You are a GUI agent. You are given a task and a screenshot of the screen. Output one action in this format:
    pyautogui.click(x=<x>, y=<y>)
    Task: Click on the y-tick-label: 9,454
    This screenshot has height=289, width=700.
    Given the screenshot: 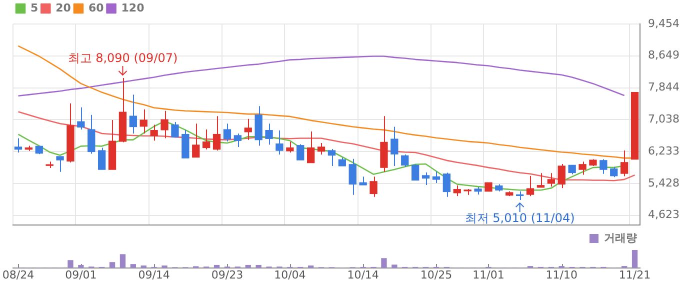 What is the action you would take?
    pyautogui.click(x=664, y=23)
    